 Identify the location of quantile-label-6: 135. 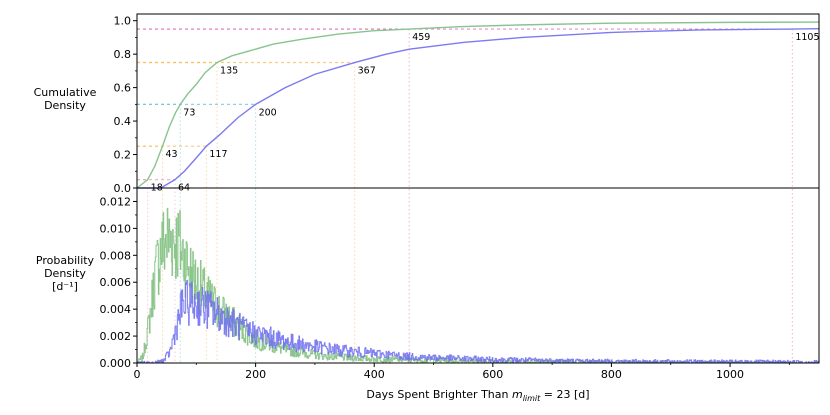
(229, 71).